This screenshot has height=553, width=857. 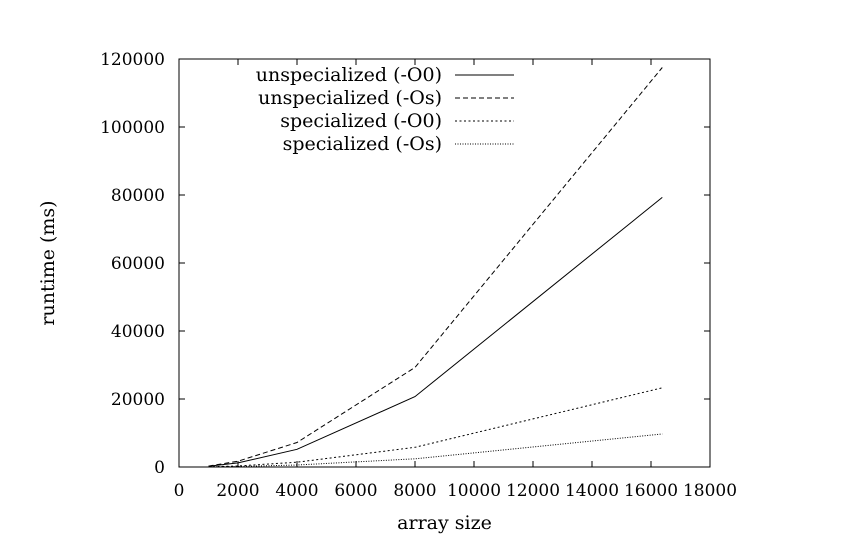 What do you see at coordinates (349, 75) in the screenshot?
I see `legend-label-1: unspecialized (-O0)` at bounding box center [349, 75].